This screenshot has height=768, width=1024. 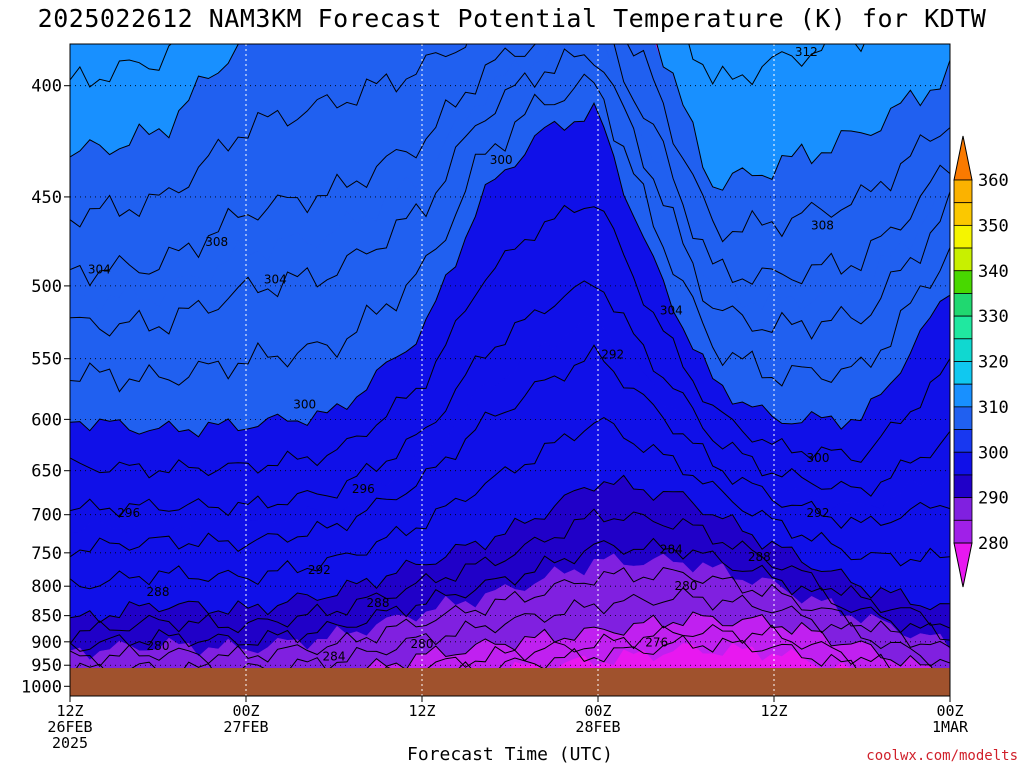 I want to click on y-tick-label: 700, so click(x=46, y=516).